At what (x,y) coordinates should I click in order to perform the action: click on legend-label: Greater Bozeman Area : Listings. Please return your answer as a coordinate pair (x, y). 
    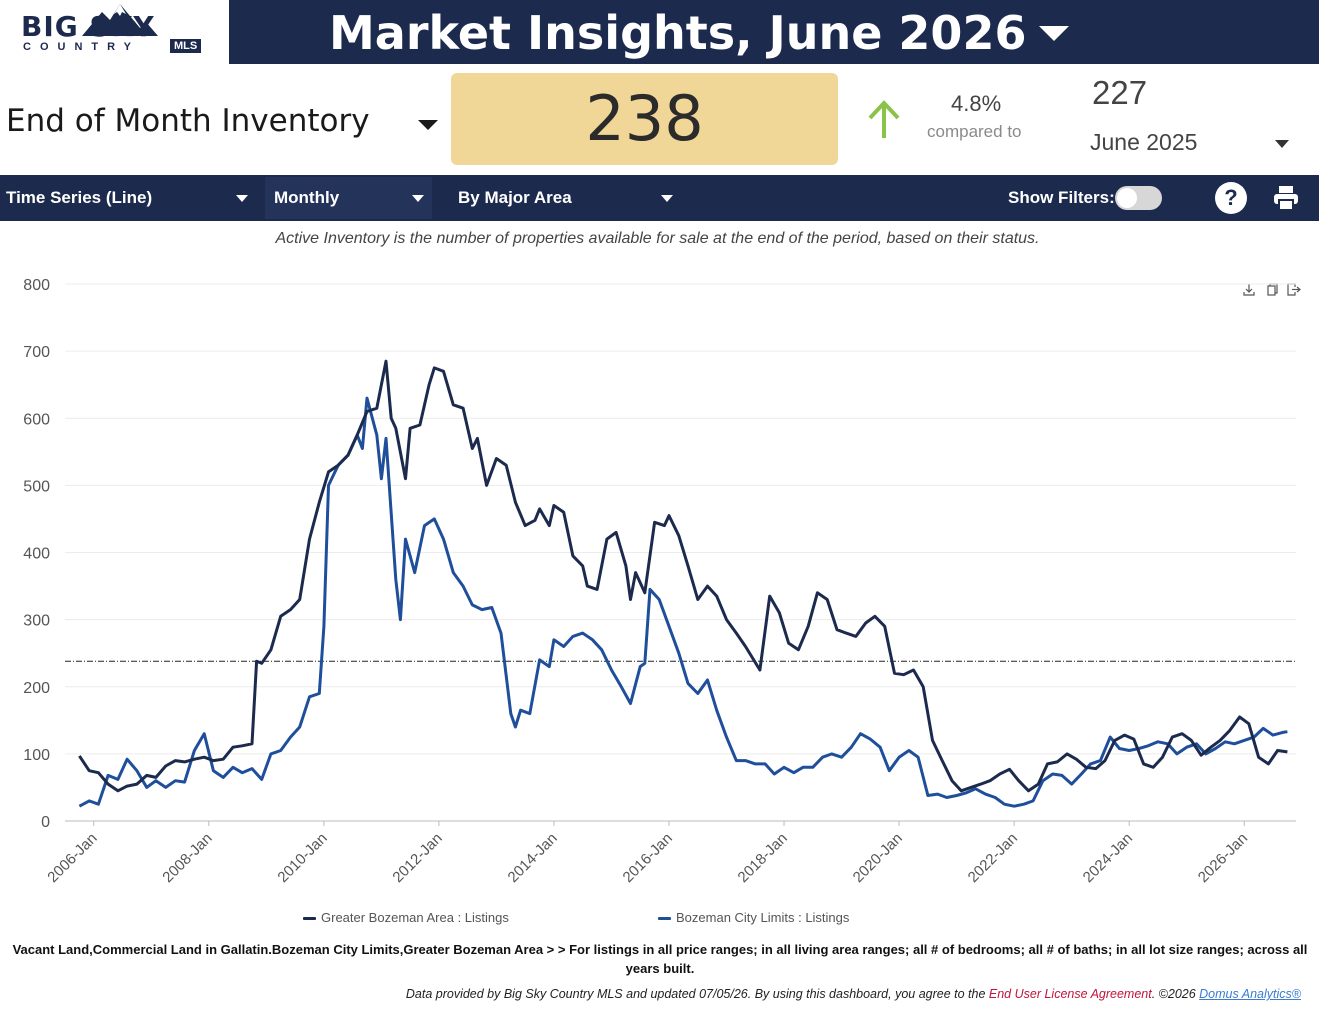
    Looking at the image, I should click on (415, 917).